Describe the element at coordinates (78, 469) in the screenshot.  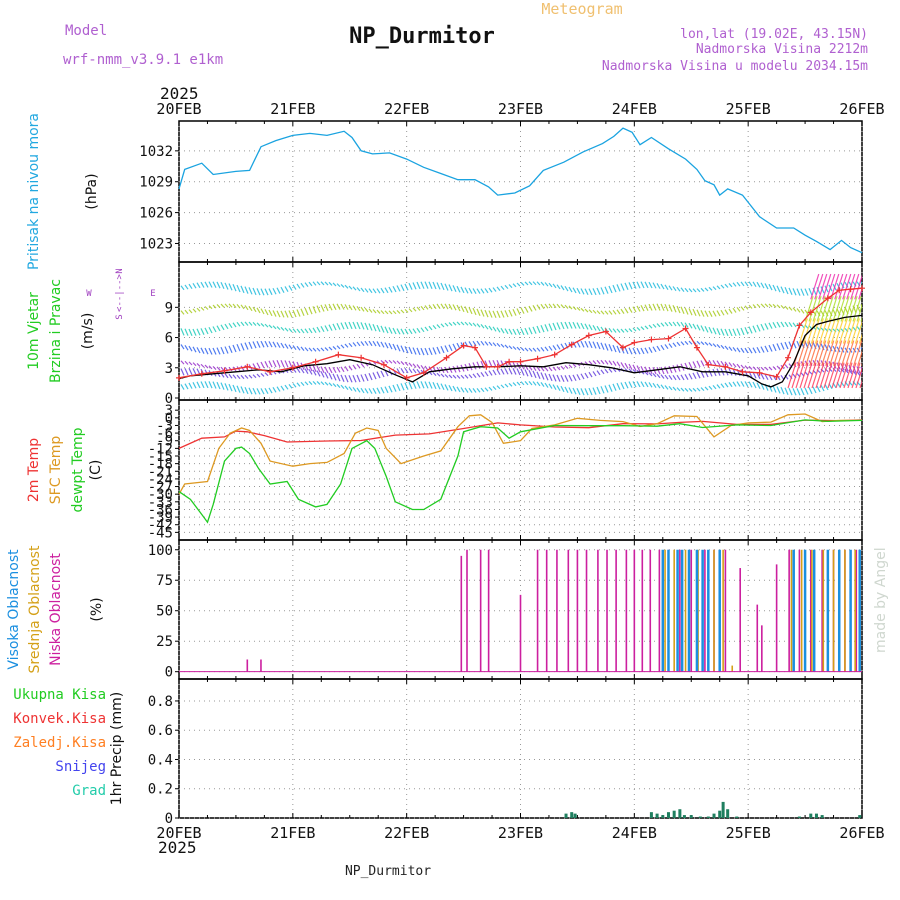
I see `legend-label: dewpt Temp` at that location.